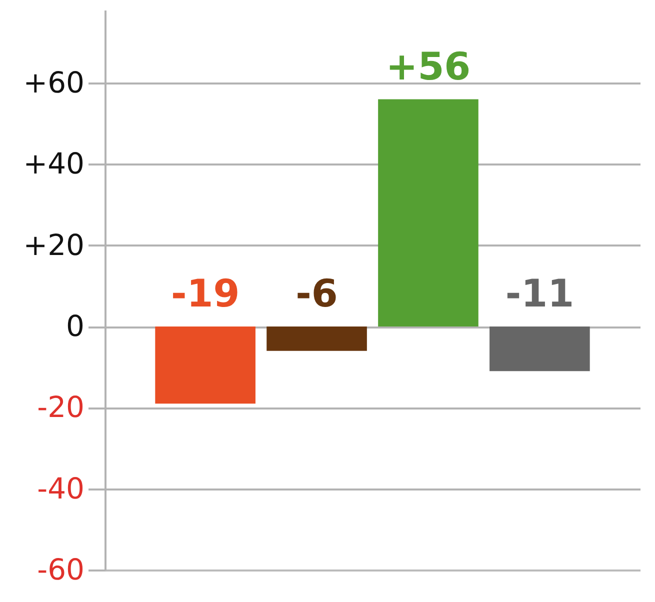  Describe the element at coordinates (53, 245) in the screenshot. I see `y-tick-label: +20` at that location.